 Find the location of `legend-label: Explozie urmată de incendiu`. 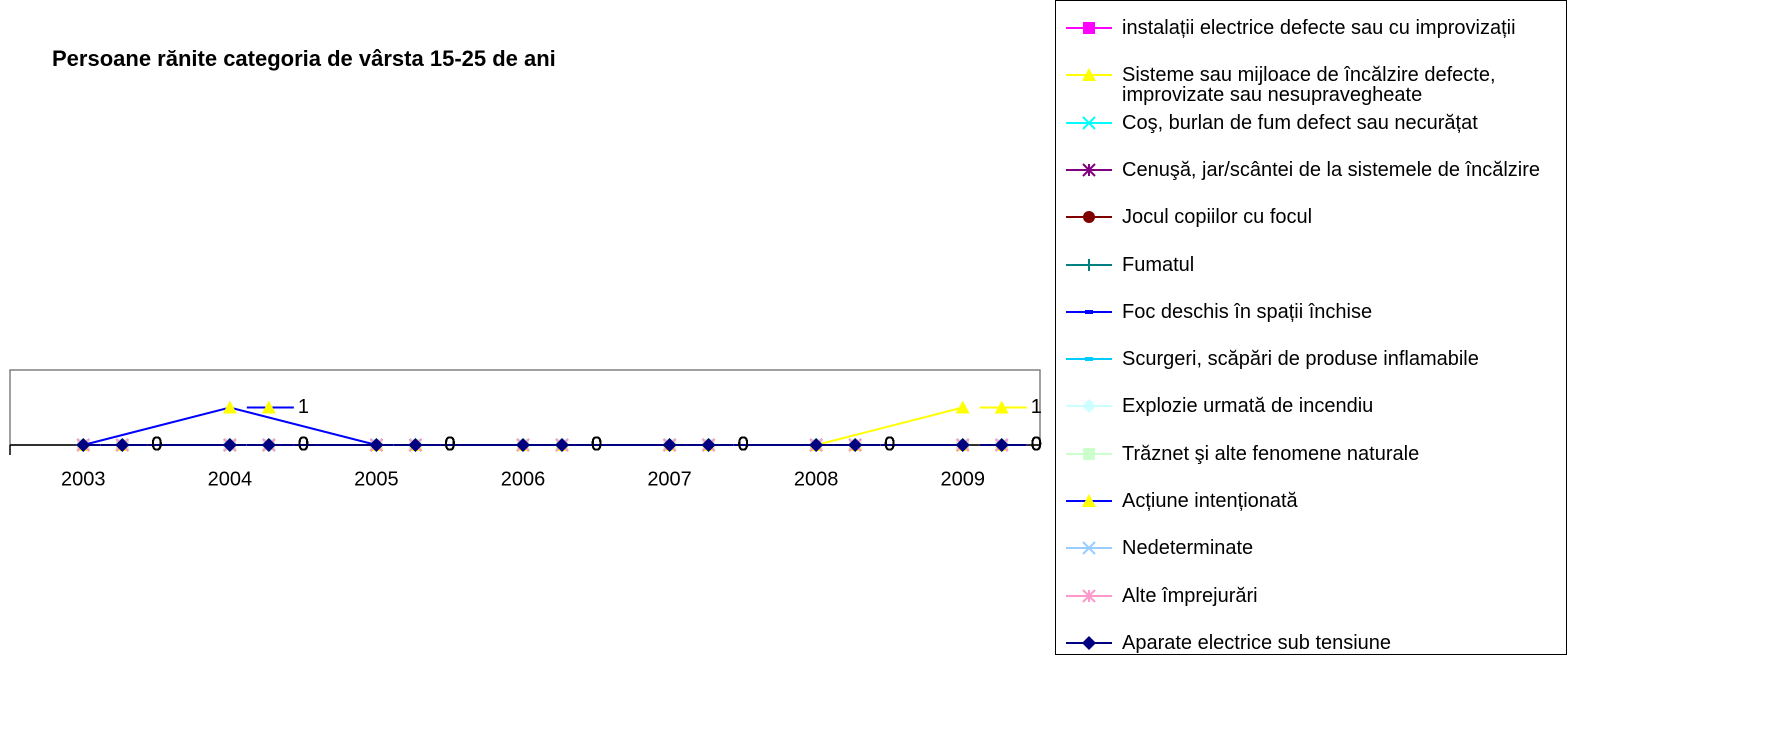

legend-label: Explozie urmată de incendiu is located at coordinates (1248, 406).